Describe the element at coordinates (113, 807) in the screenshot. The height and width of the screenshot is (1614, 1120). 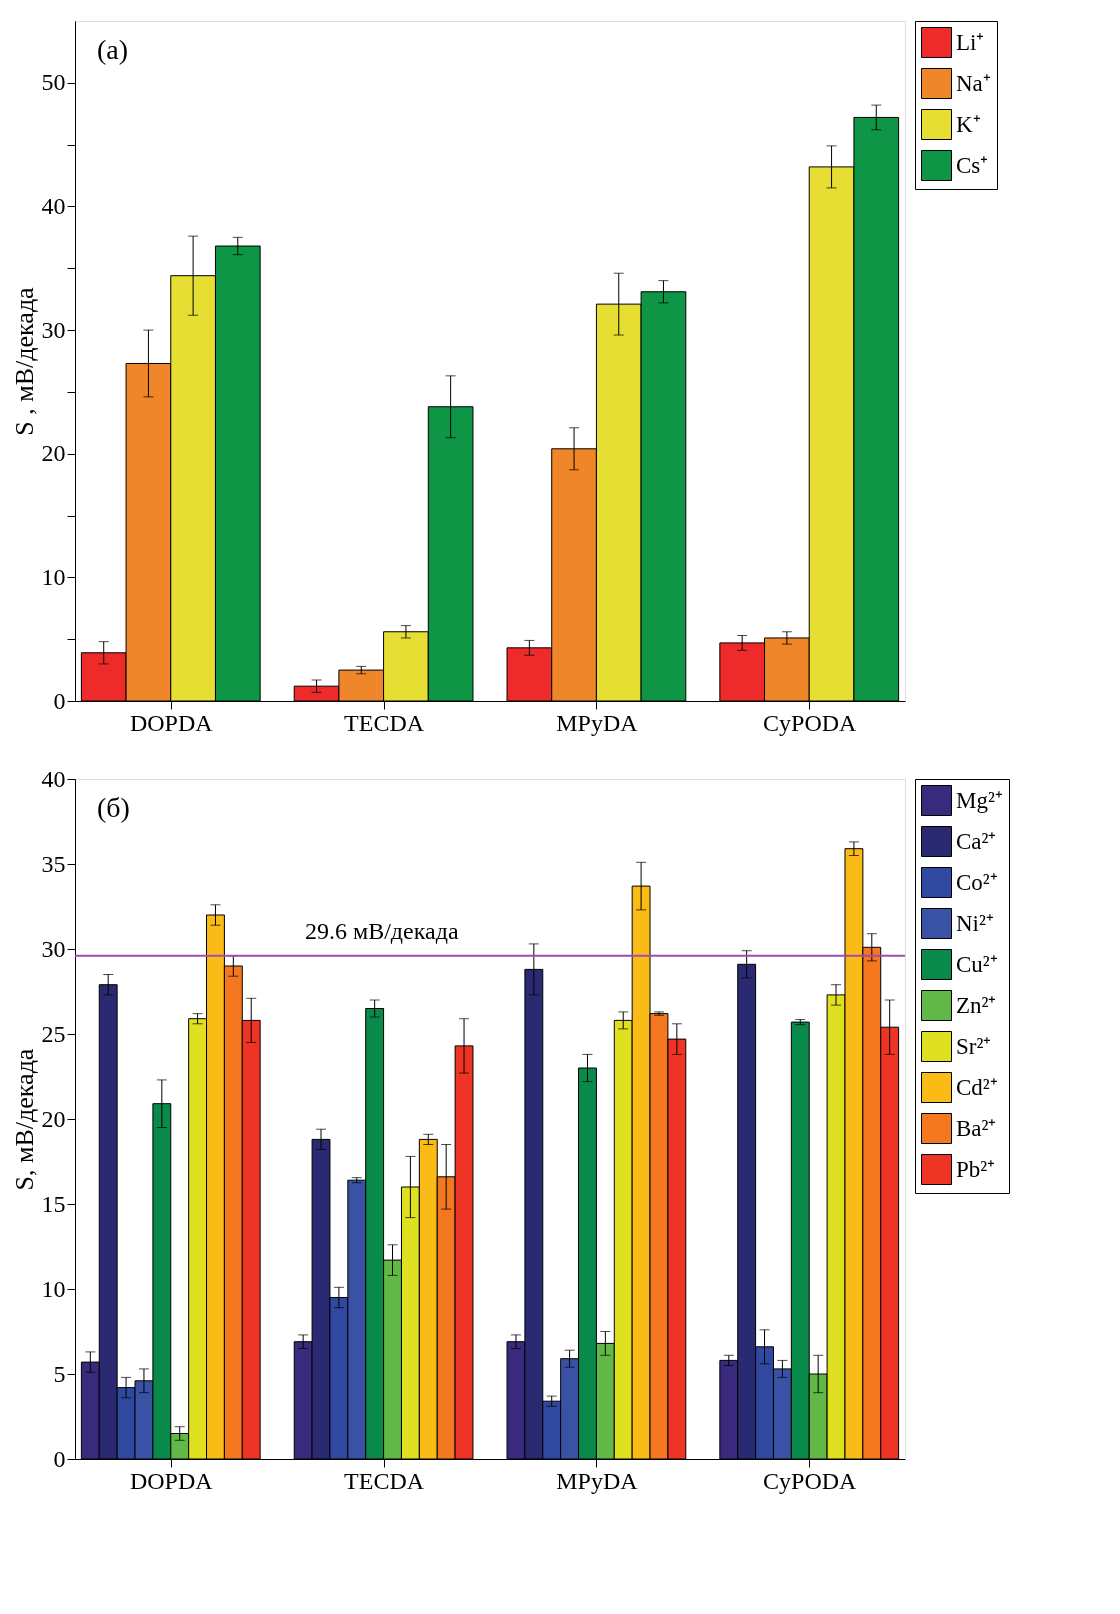
I see `annotation: (б)` at that location.